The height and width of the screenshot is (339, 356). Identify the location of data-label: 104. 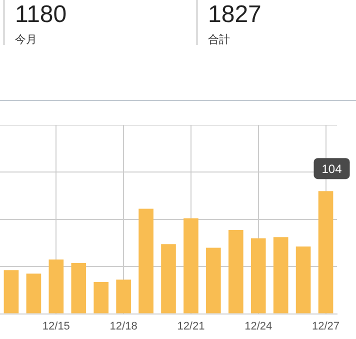
(332, 169).